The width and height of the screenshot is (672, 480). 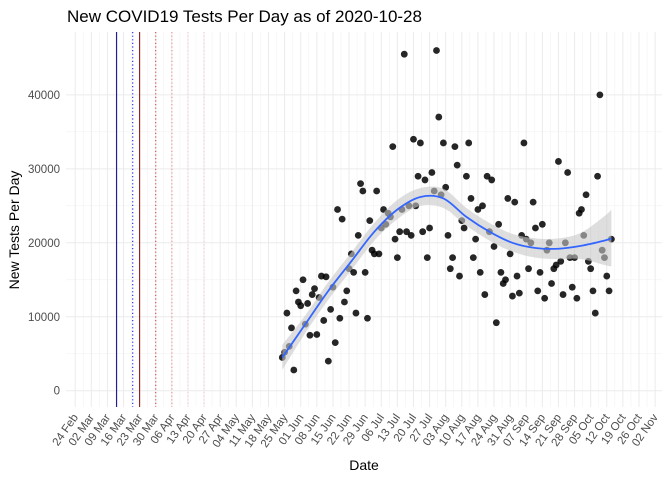 I want to click on y-tick-label: 30000, so click(x=44, y=170).